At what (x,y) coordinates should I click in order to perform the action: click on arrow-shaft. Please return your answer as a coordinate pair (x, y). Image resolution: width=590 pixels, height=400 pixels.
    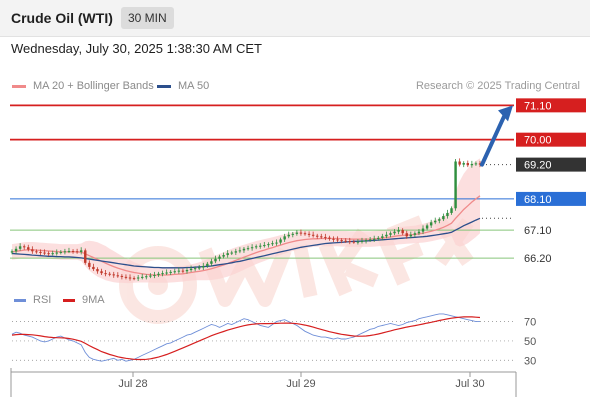
    Looking at the image, I should click on (493, 139).